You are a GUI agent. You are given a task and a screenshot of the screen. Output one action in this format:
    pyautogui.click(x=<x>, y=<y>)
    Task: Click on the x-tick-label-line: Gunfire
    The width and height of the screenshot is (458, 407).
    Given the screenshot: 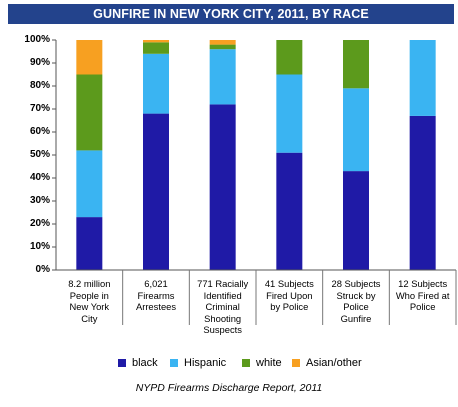 What is the action you would take?
    pyautogui.click(x=356, y=318)
    